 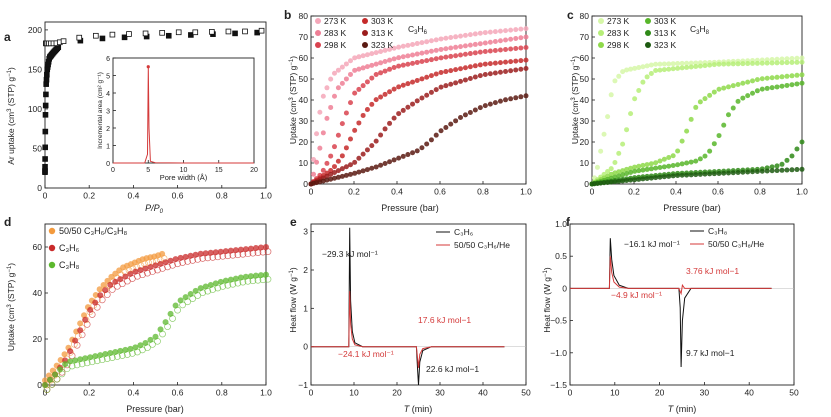 What do you see at coordinates (354, 393) in the screenshot?
I see `panel-e-xtick-label: 10` at bounding box center [354, 393].